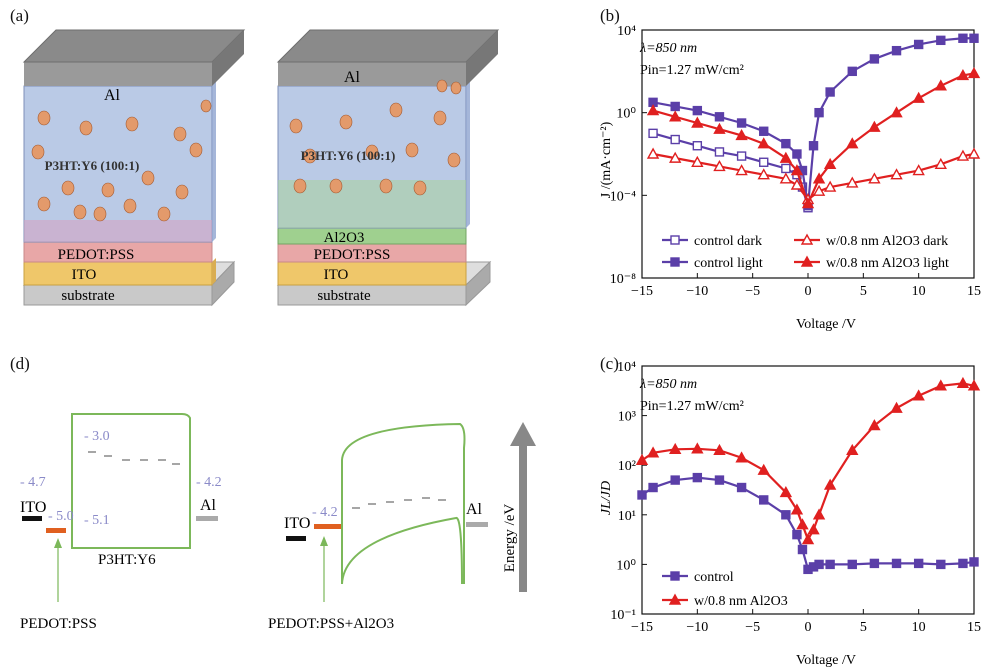  I want to click on device2-pedot-label: PEDOT:PSS, so click(352, 255).